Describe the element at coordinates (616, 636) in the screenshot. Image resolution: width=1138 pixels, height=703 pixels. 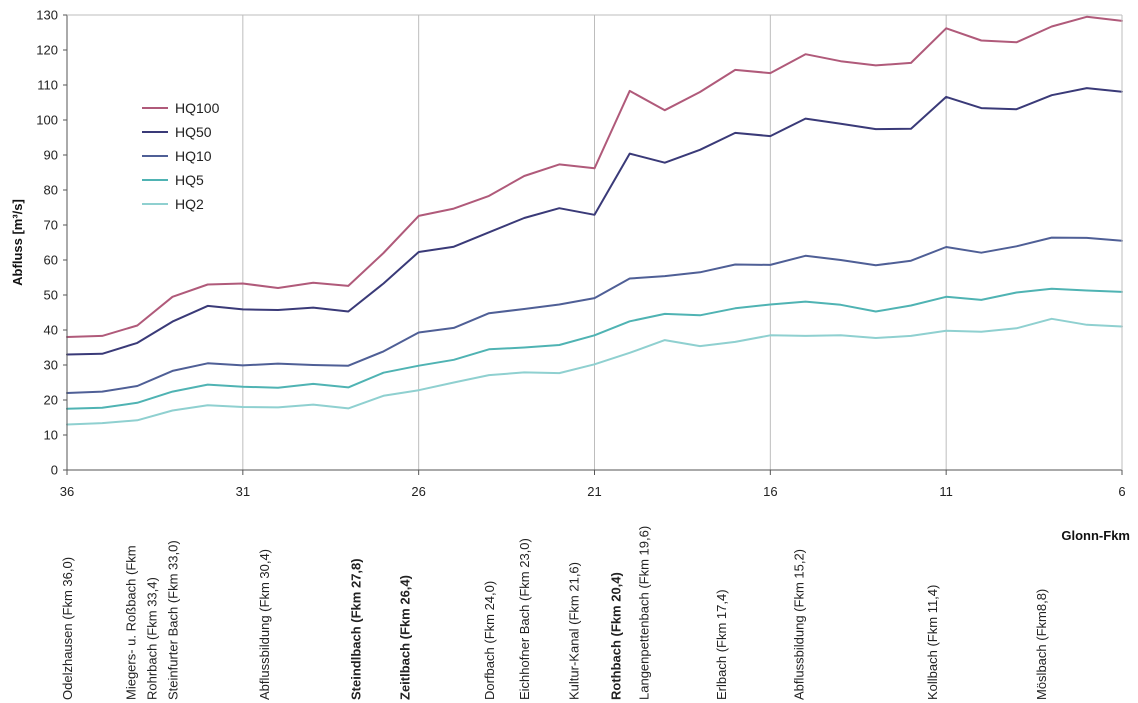
I see `tributary-label: Rothbach (Fkm 20,4)` at that location.